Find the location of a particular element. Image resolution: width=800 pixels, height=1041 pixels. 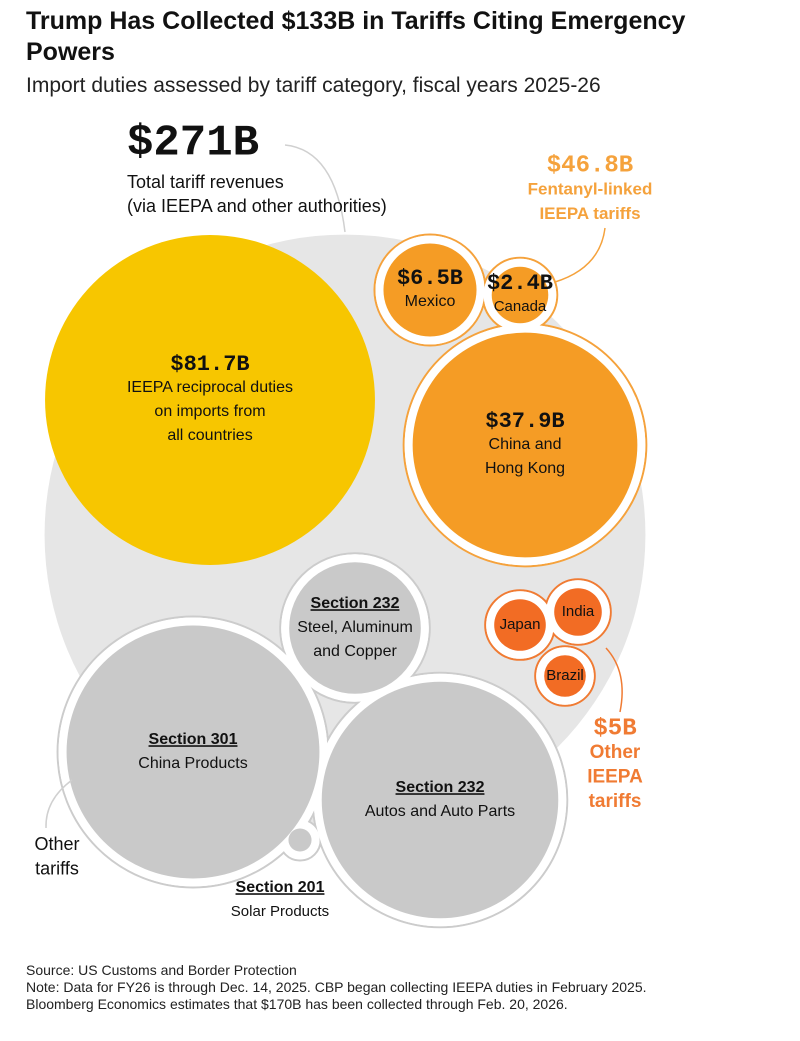

bubble-label: all countries is located at coordinates (209, 435).